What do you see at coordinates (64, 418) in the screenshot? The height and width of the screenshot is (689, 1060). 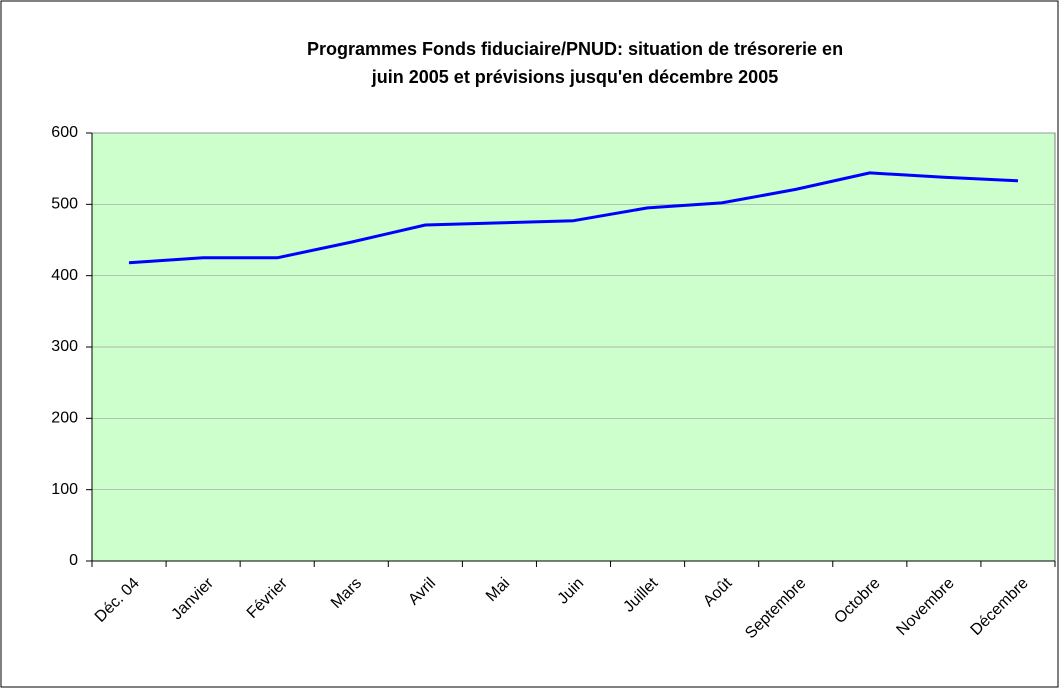 I see `y-tick-label: 200` at bounding box center [64, 418].